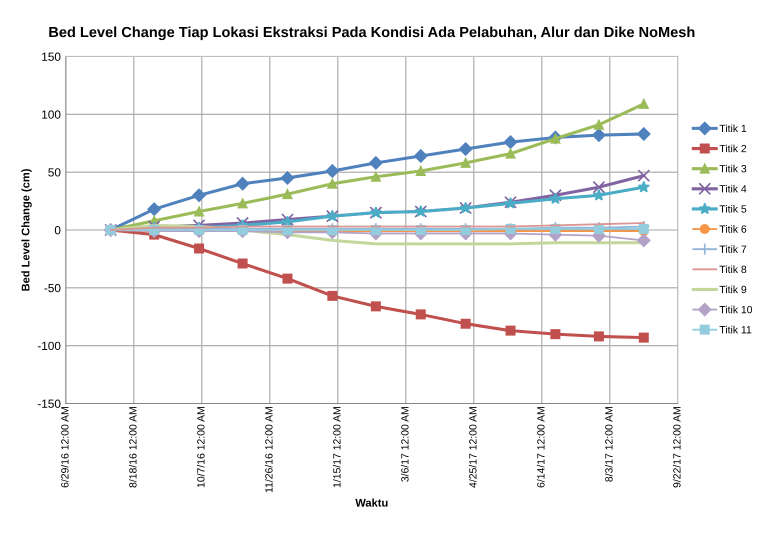  I want to click on x-axis-title: Waktu, so click(371, 502).